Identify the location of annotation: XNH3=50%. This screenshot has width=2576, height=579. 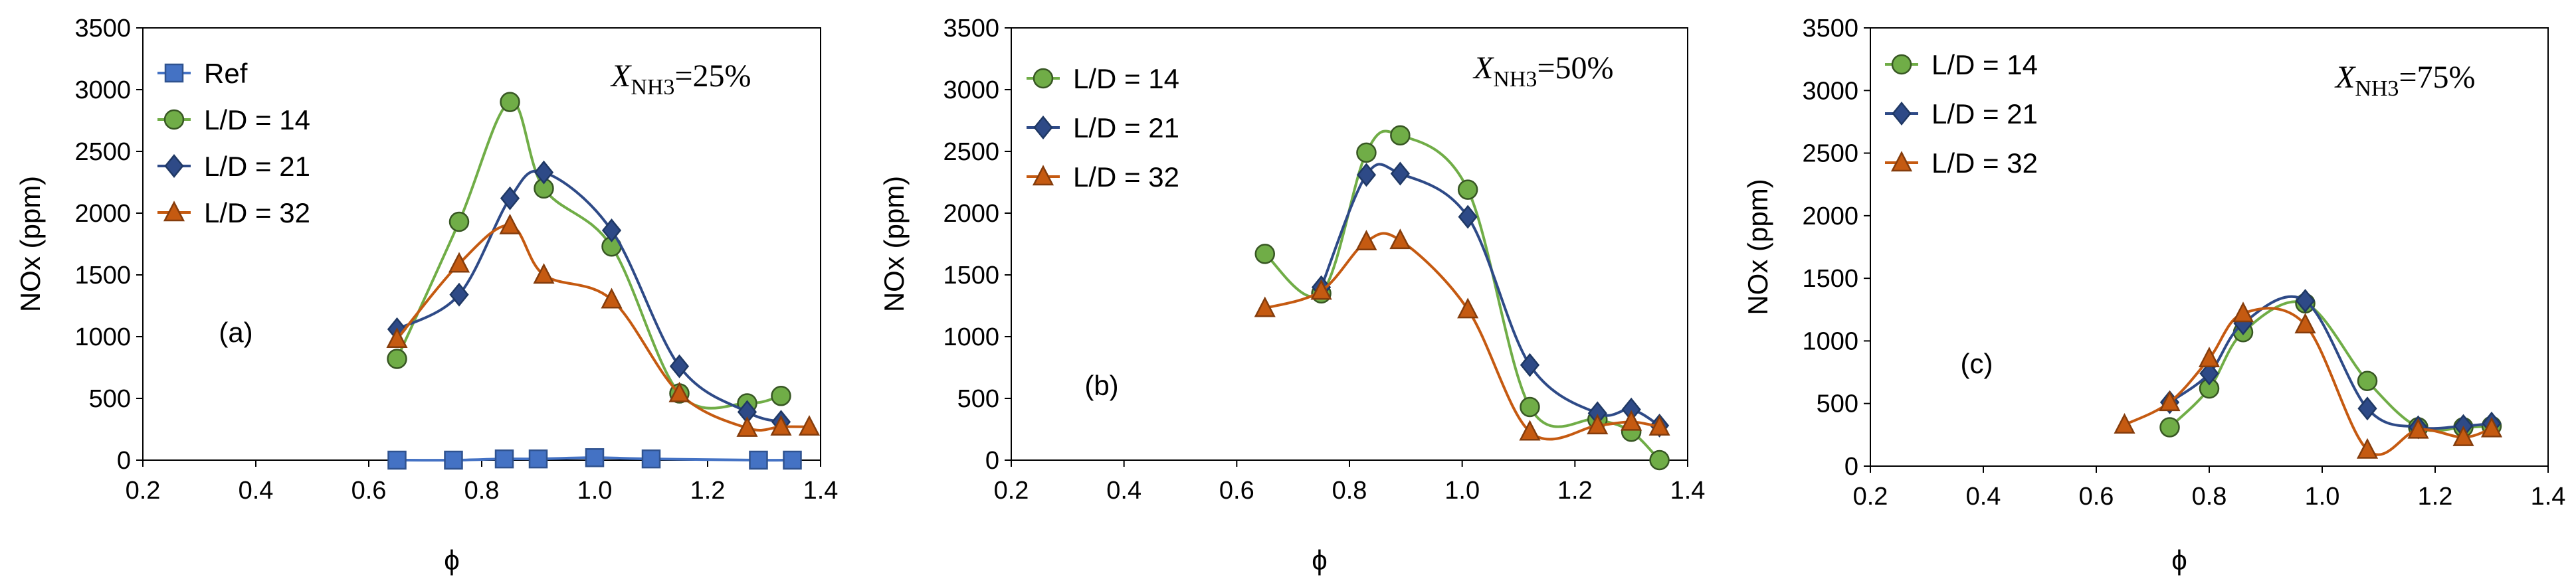
(1543, 71).